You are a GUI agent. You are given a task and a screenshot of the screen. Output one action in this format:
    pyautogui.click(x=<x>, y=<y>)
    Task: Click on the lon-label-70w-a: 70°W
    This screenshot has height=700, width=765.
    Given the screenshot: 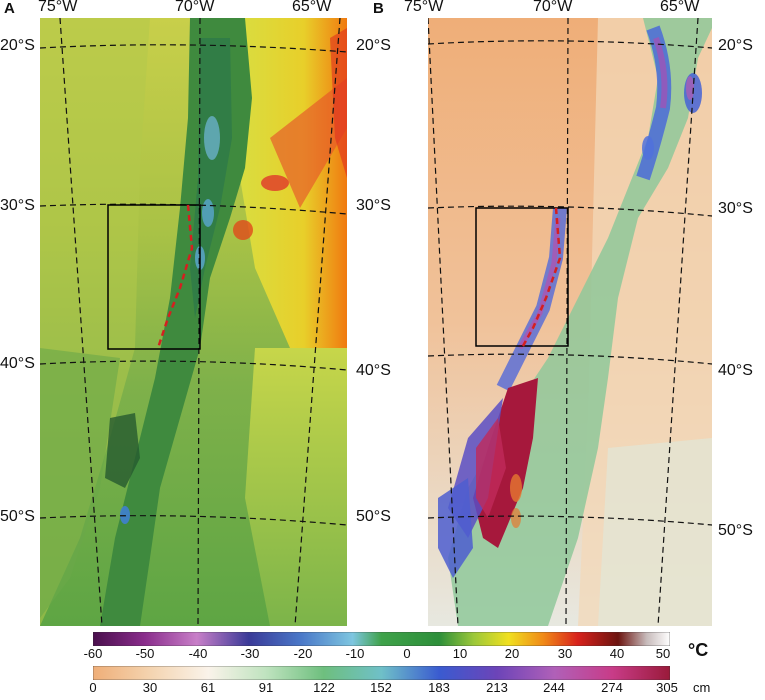 What is the action you would take?
    pyautogui.click(x=195, y=7)
    